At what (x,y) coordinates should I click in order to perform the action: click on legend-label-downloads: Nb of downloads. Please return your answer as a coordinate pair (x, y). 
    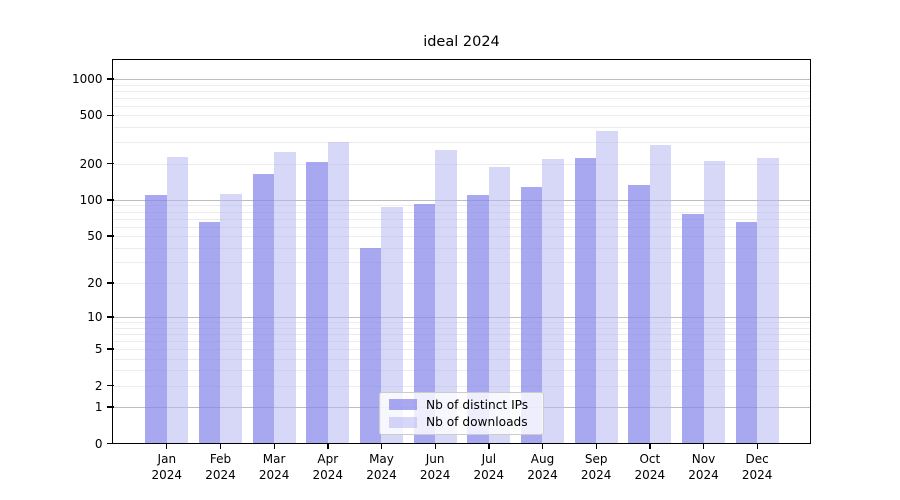
    Looking at the image, I should click on (477, 422).